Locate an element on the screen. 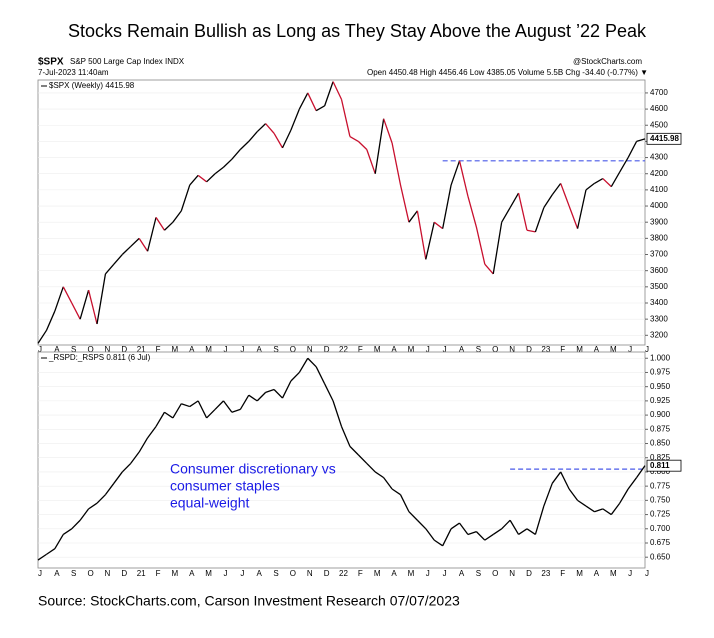 The width and height of the screenshot is (714, 638). y-tick-label: 4700 is located at coordinates (659, 92).